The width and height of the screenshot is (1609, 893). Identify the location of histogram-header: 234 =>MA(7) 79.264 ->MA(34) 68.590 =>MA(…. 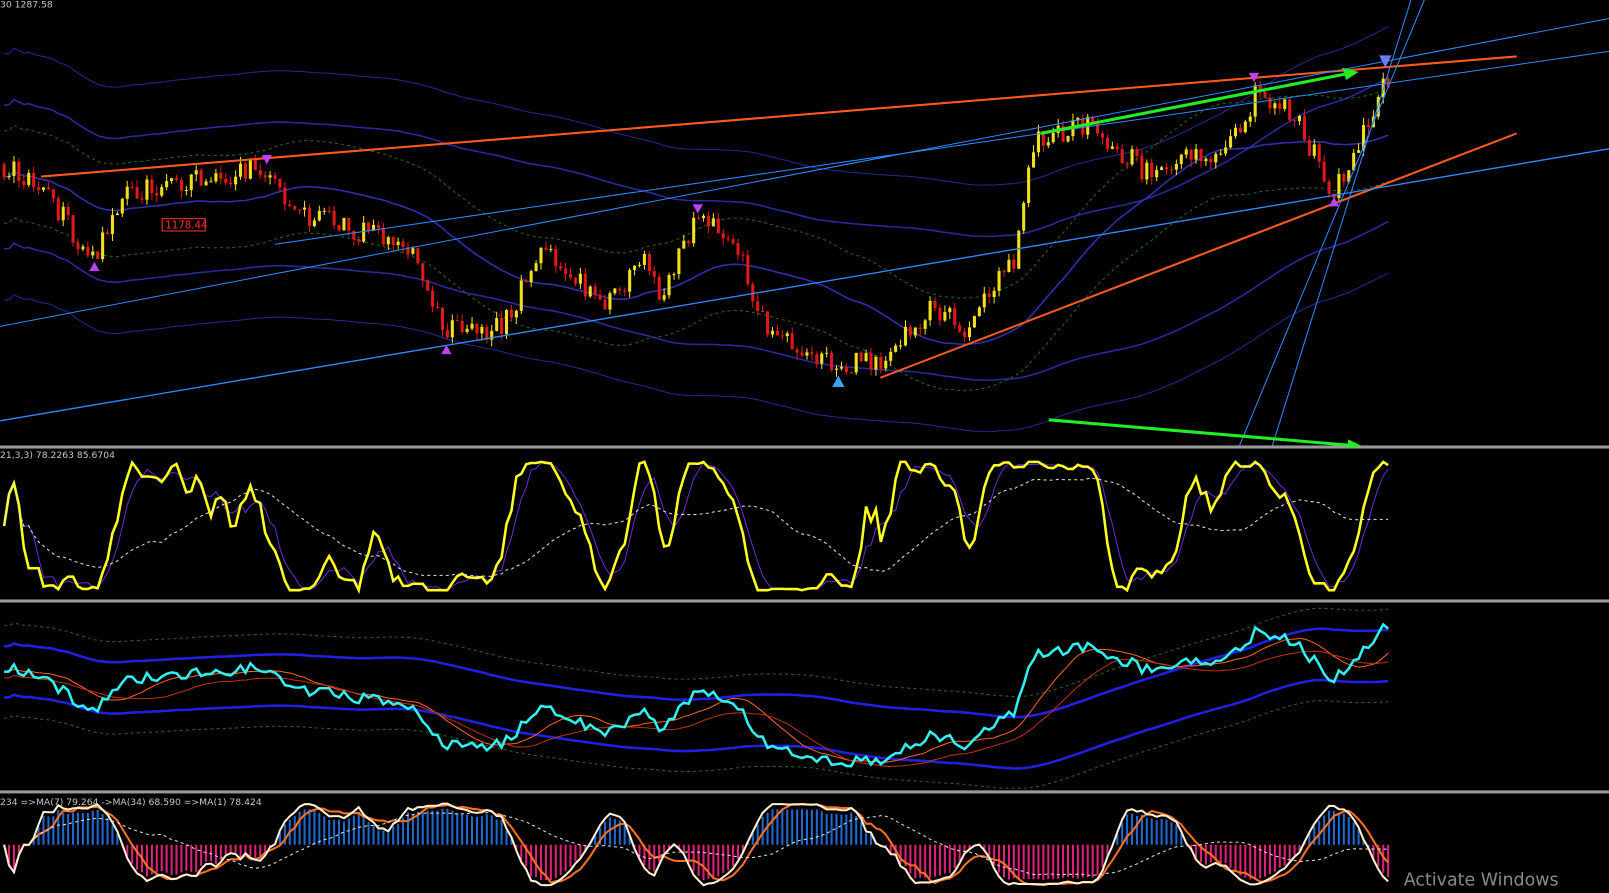
(131, 802).